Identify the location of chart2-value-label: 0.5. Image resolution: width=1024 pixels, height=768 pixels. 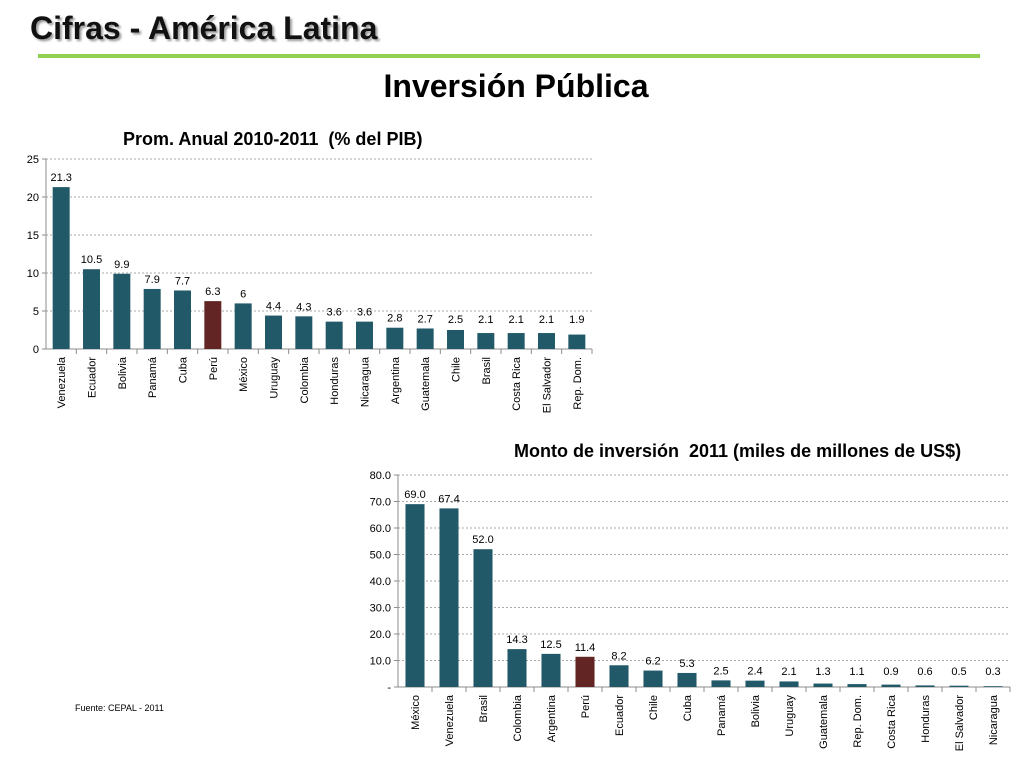
(958, 672).